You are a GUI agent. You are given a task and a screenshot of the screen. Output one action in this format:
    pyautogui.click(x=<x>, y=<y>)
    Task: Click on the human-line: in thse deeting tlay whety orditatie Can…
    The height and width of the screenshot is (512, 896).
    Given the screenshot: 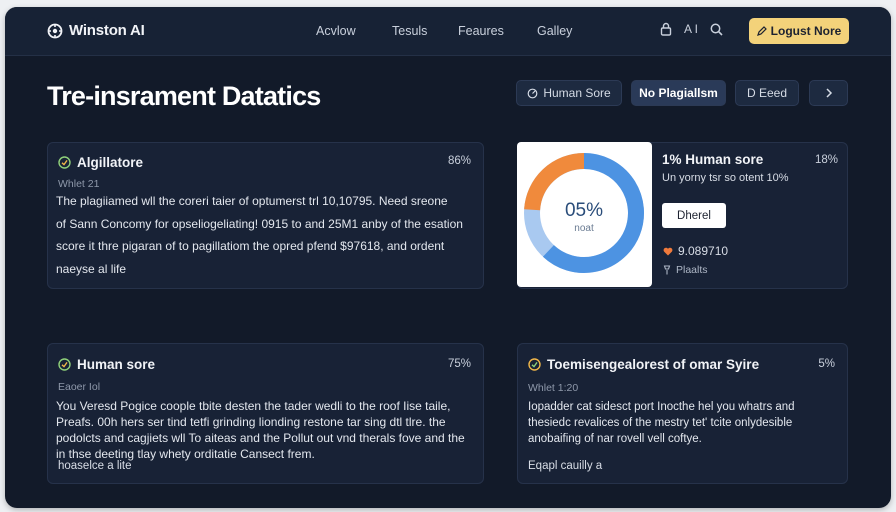 What is the action you would take?
    pyautogui.click(x=185, y=454)
    